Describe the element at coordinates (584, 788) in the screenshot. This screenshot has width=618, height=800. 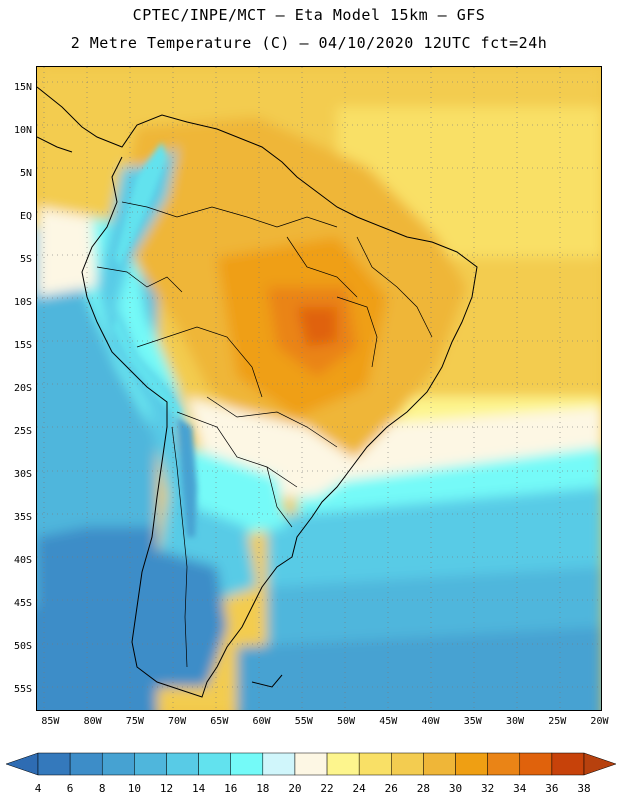
I see `colorbar-label: 38` at that location.